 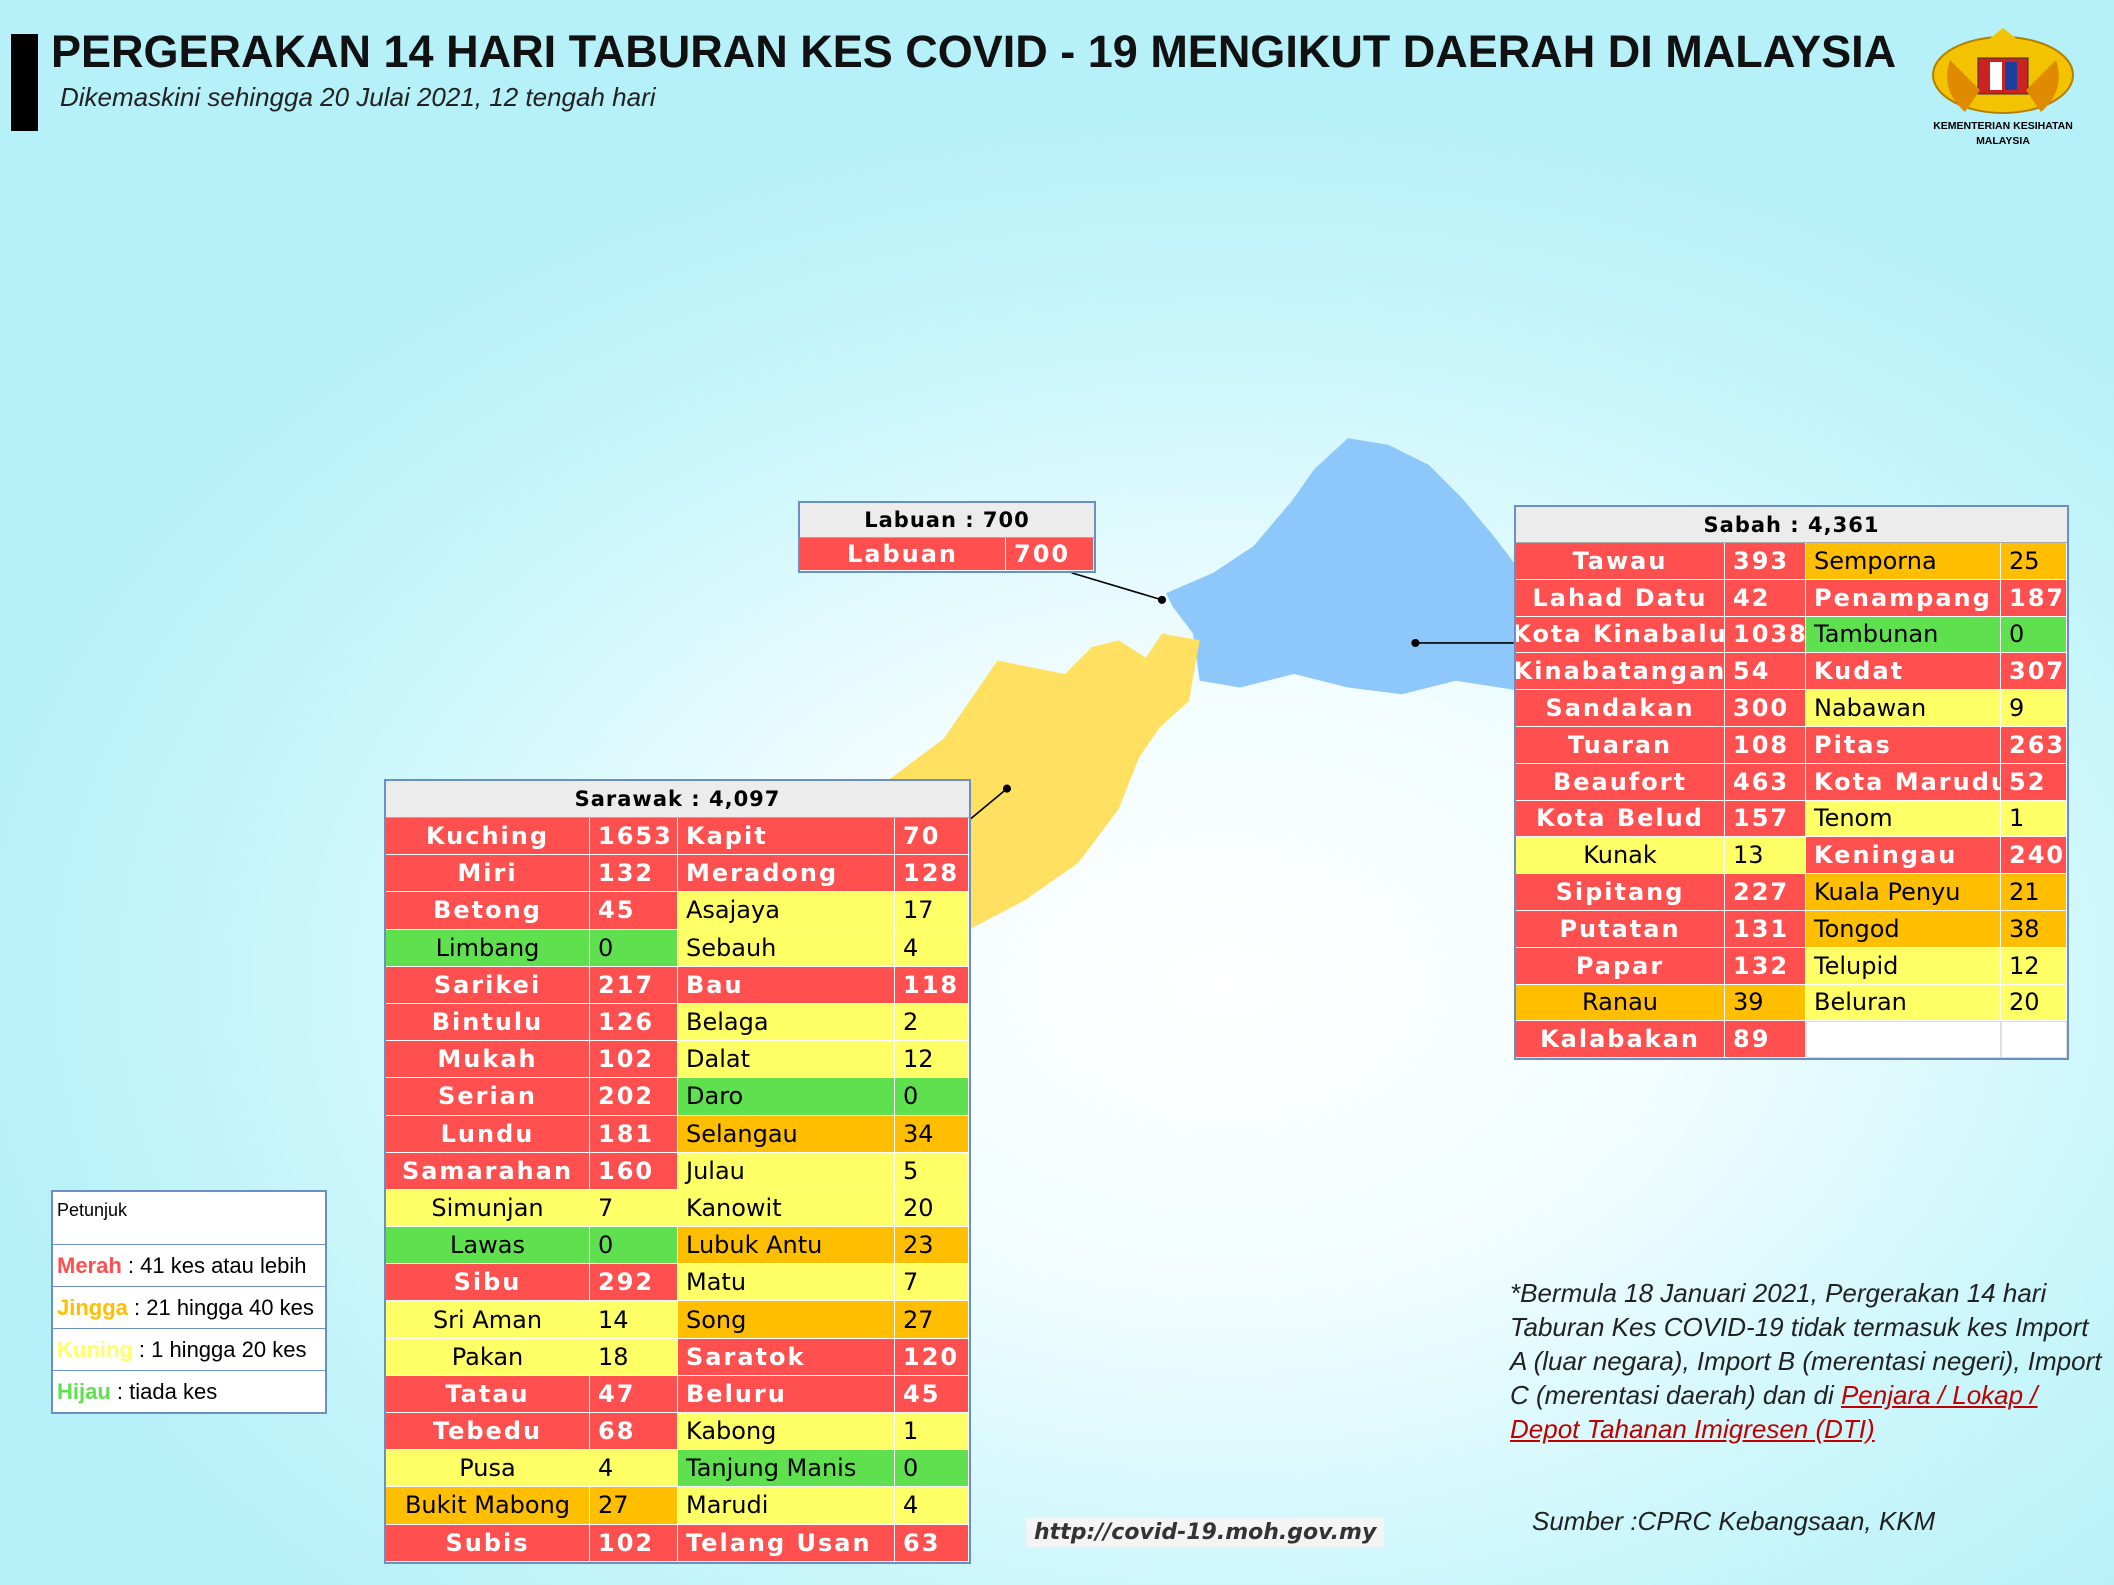 I want to click on table-row: Papar 132 Telupid 12, so click(x=1791, y=966).